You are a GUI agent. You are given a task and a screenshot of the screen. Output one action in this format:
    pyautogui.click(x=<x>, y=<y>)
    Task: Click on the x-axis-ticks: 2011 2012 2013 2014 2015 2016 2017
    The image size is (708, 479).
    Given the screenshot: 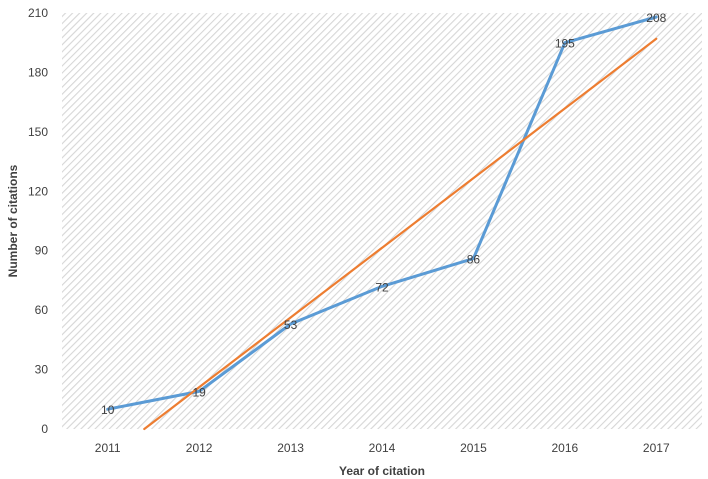 What is the action you would take?
    pyautogui.click(x=382, y=448)
    